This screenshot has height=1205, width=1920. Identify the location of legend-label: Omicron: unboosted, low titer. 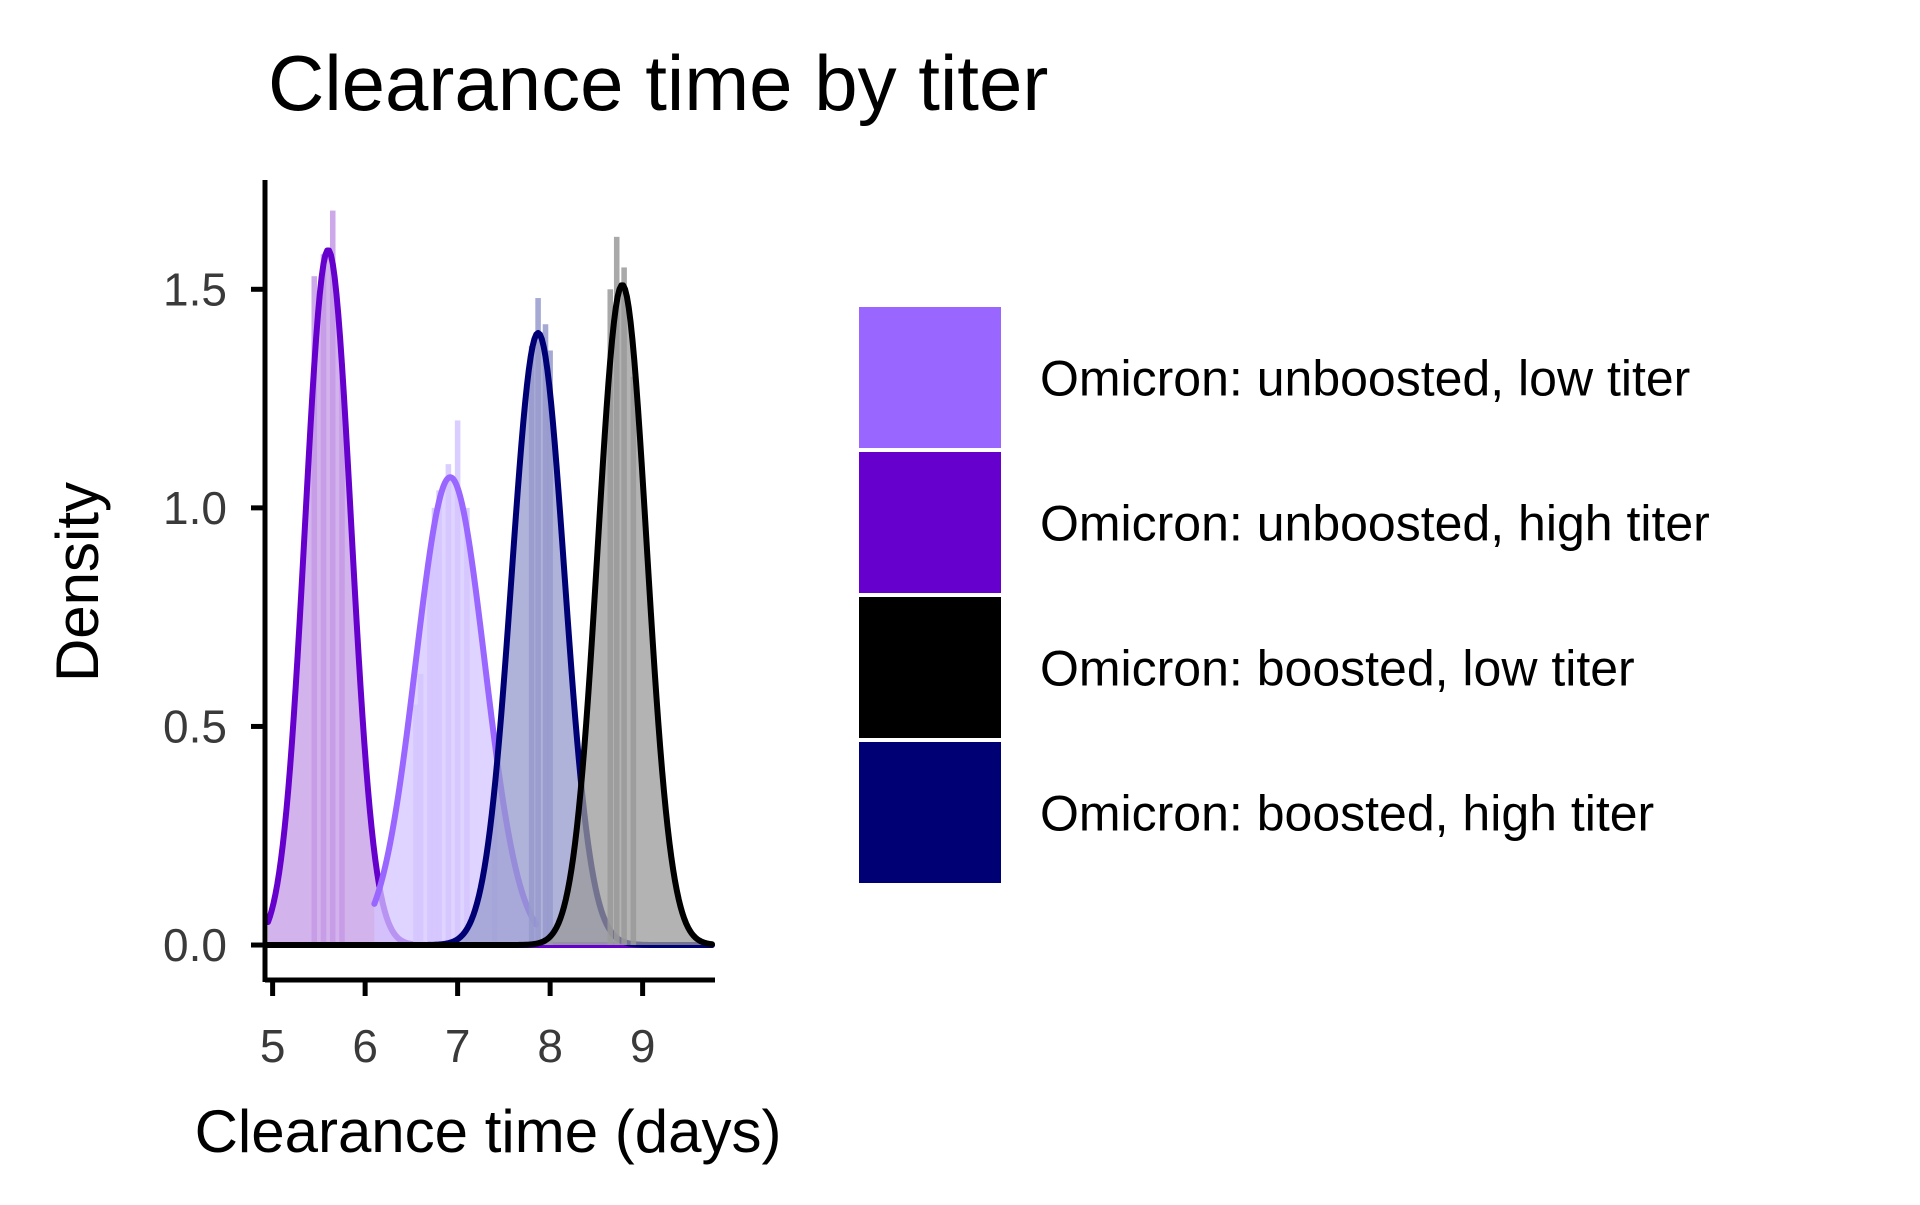
(1365, 379).